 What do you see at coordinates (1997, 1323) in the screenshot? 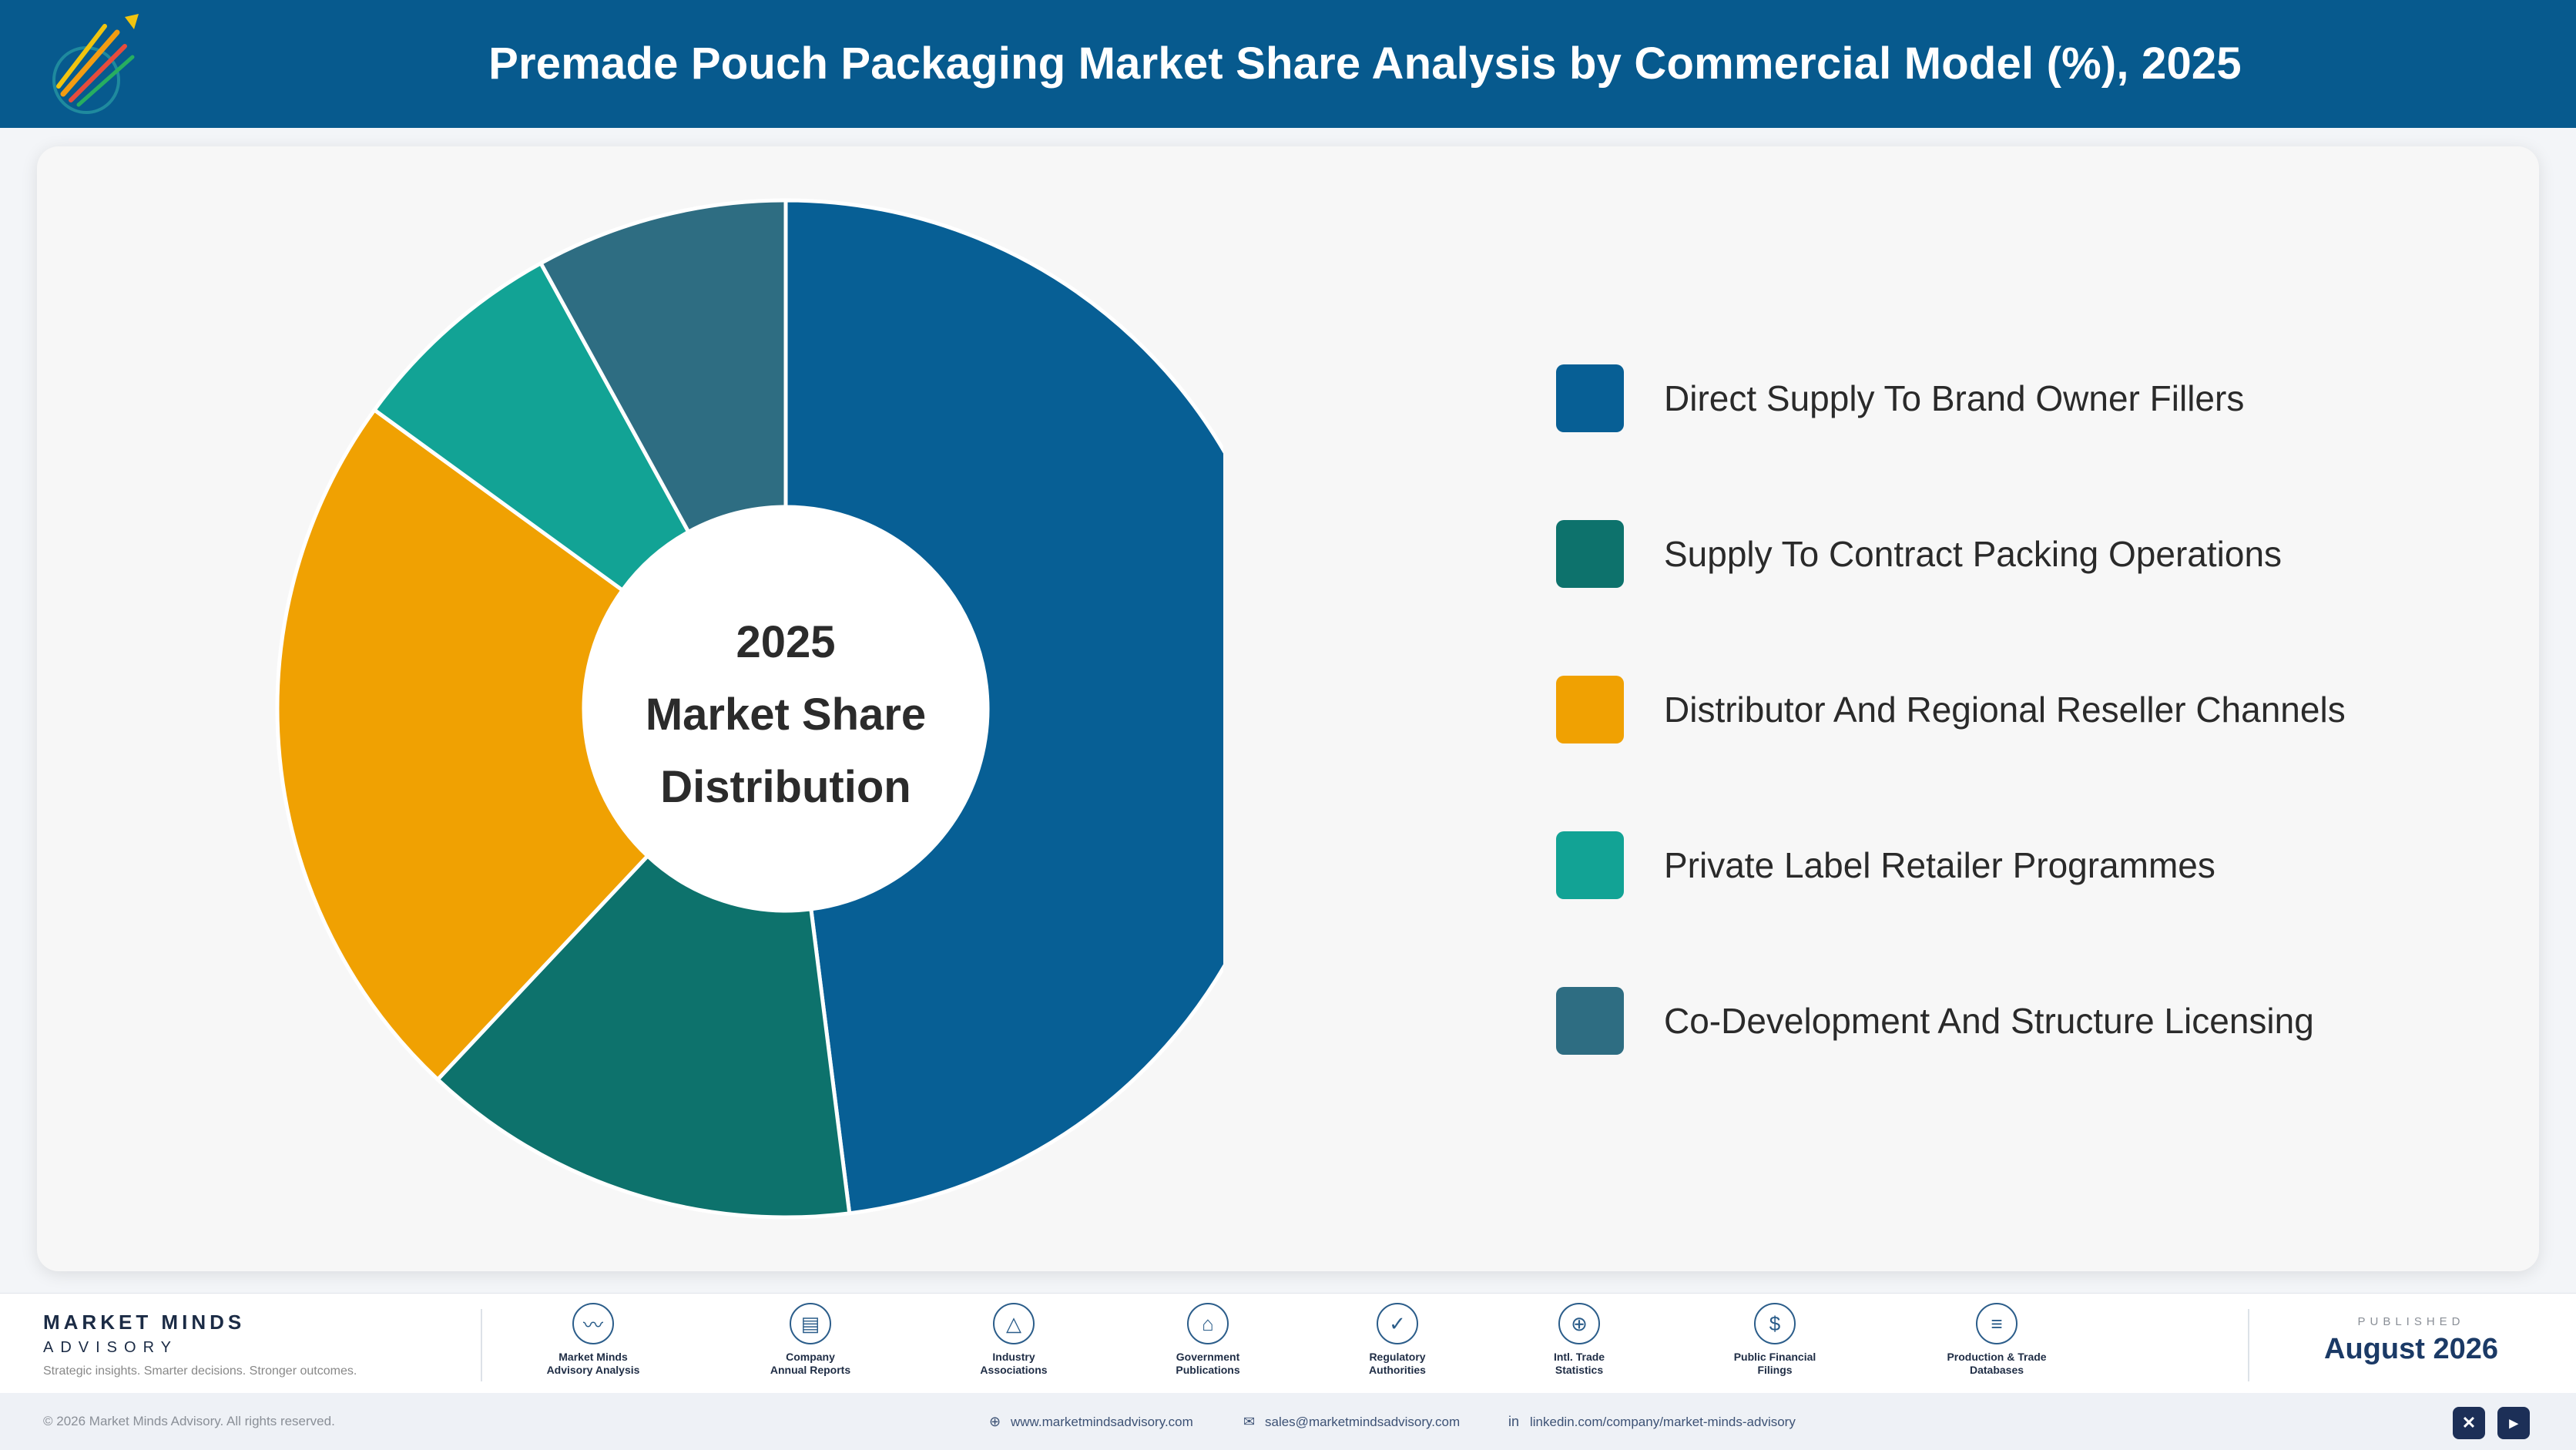
I see `database-icon: ≡` at bounding box center [1997, 1323].